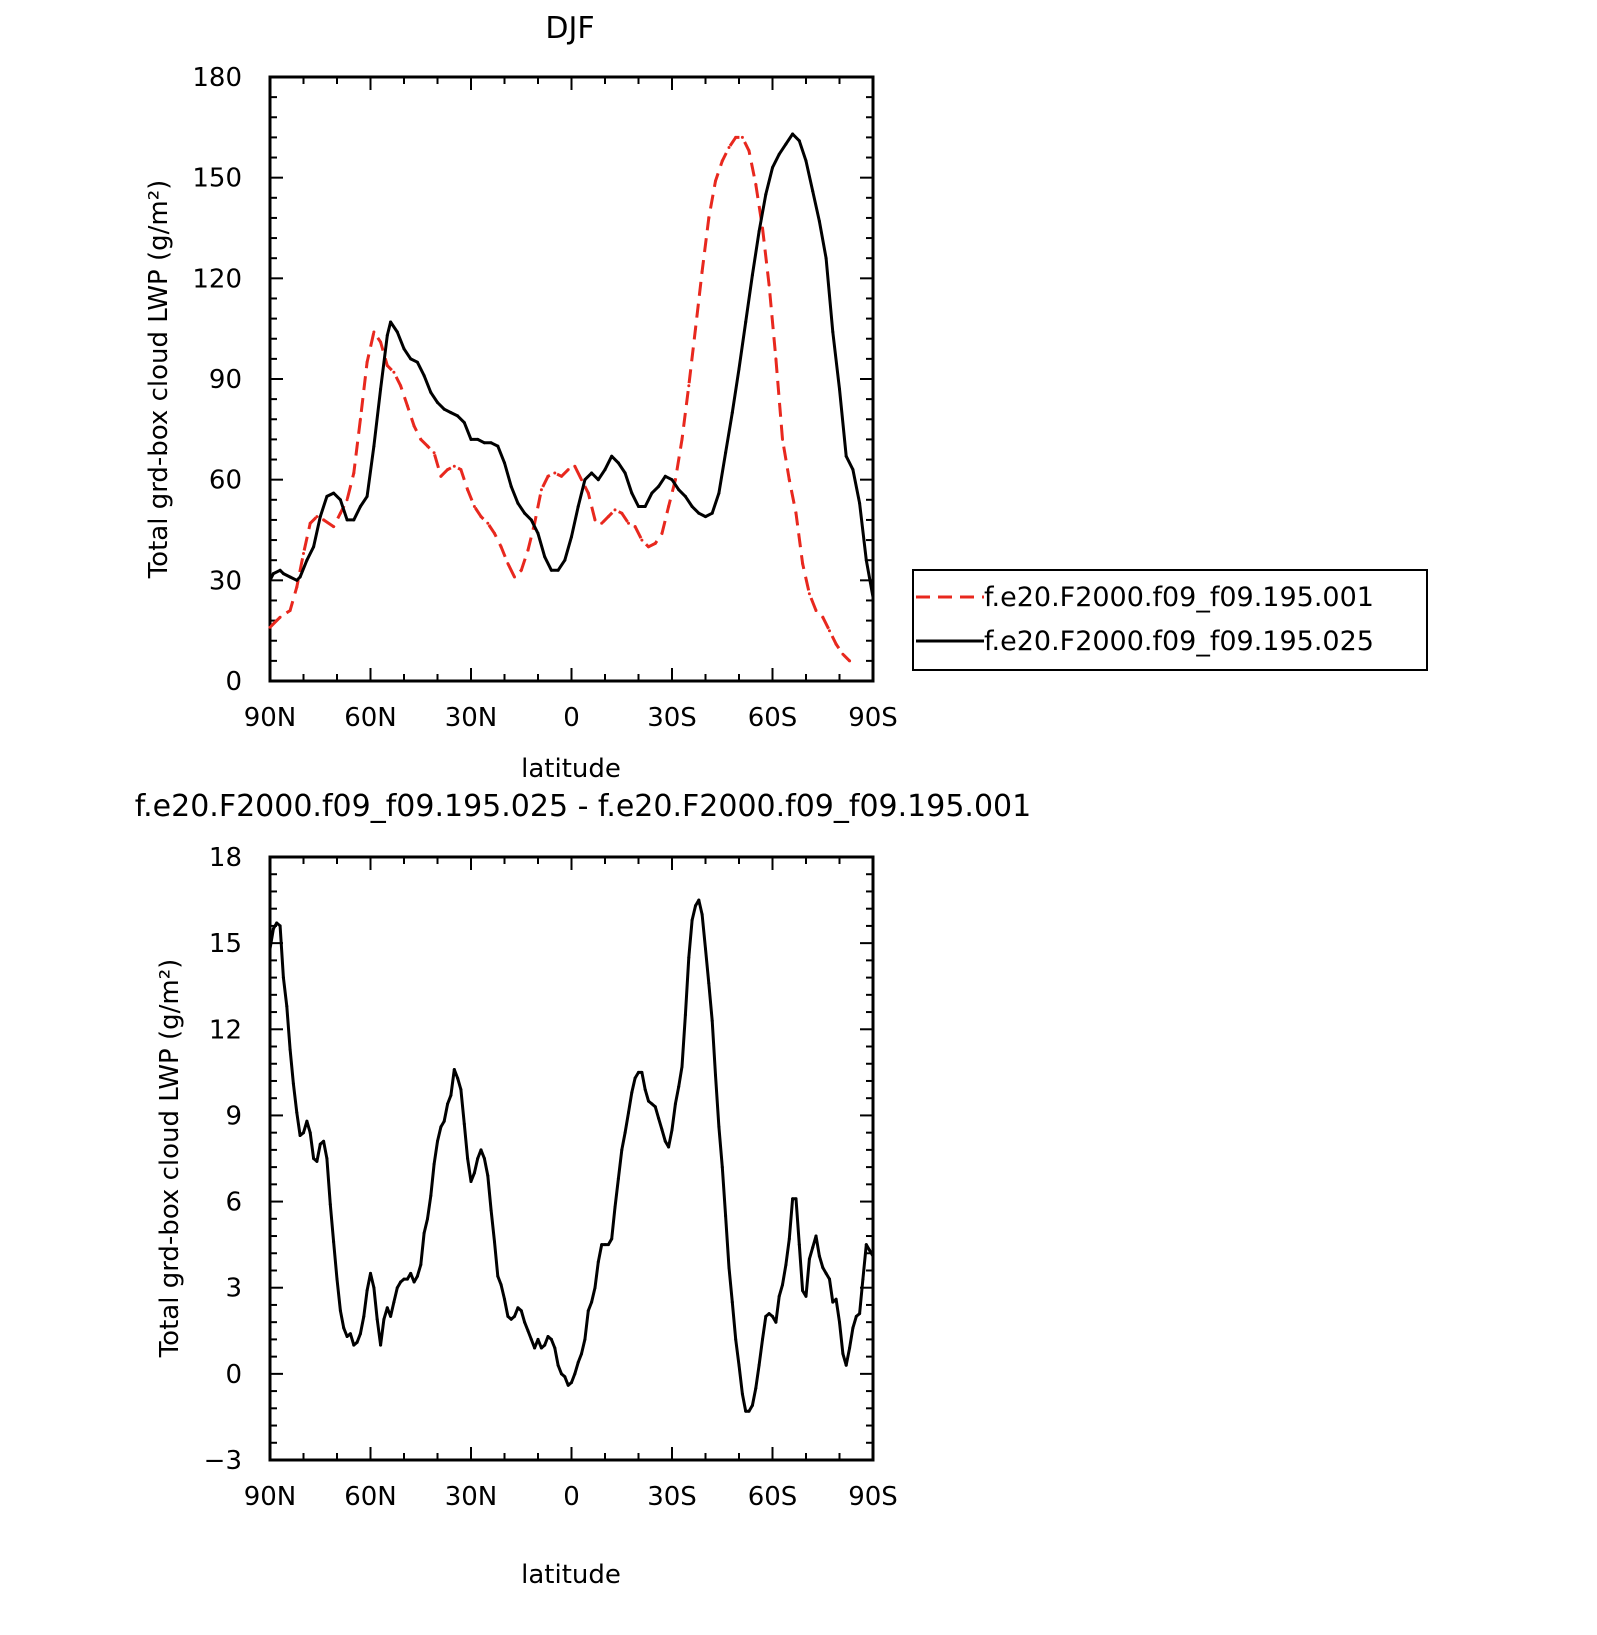  I want to click on x-tick-label: 90S, so click(873, 718).